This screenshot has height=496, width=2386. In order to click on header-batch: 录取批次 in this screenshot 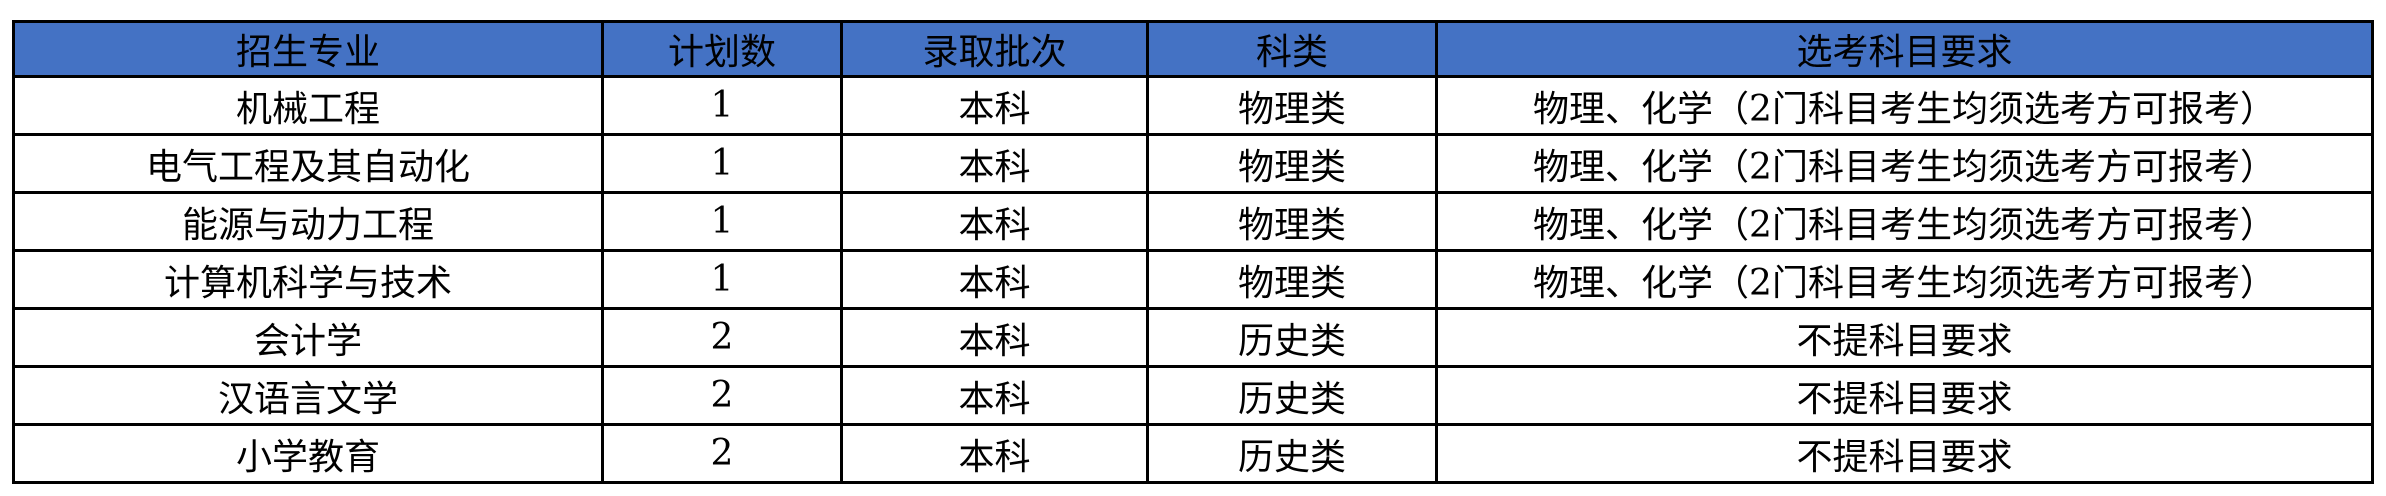, I will do `click(994, 49)`.